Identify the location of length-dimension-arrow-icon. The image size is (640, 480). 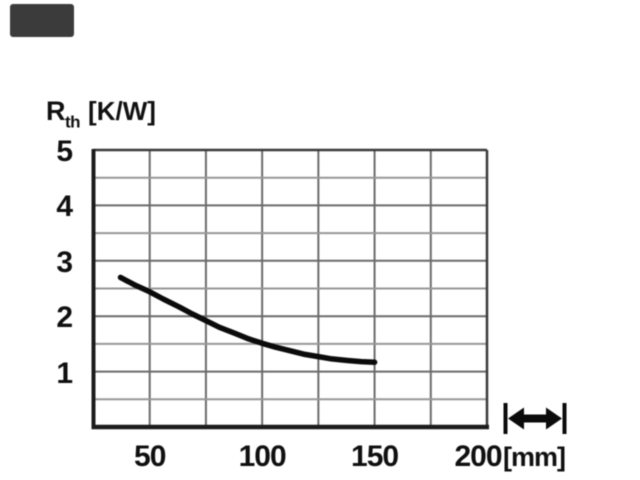
(535, 418).